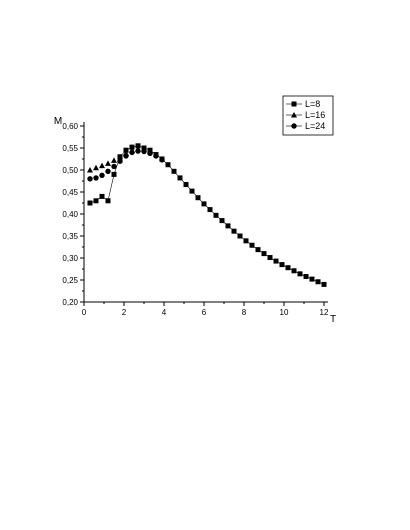 This screenshot has height=530, width=410. What do you see at coordinates (58, 121) in the screenshot?
I see `y-axis-label: M` at bounding box center [58, 121].